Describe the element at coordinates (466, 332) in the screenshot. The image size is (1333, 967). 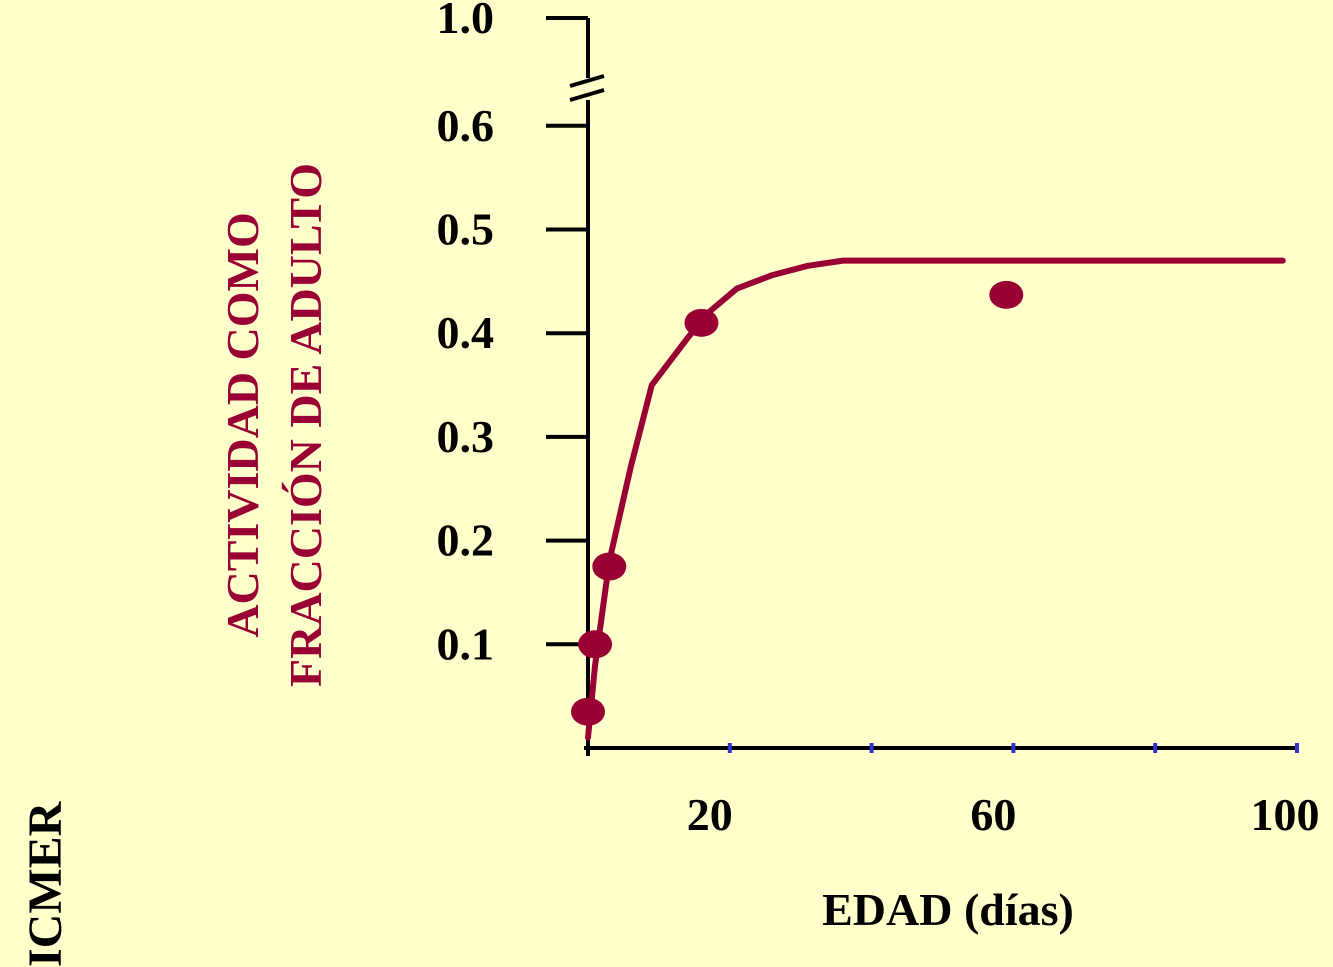
I see `y-tick-label: 0.4` at that location.